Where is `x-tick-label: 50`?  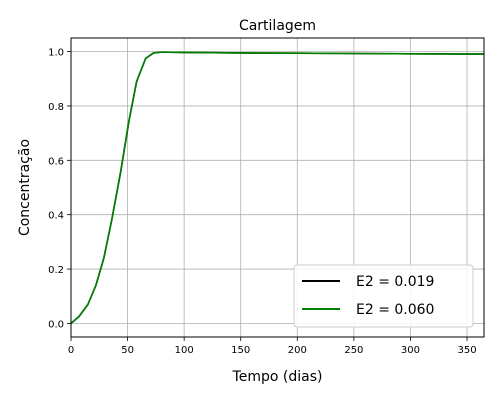
x-tick-label: 50 is located at coordinates (127, 350).